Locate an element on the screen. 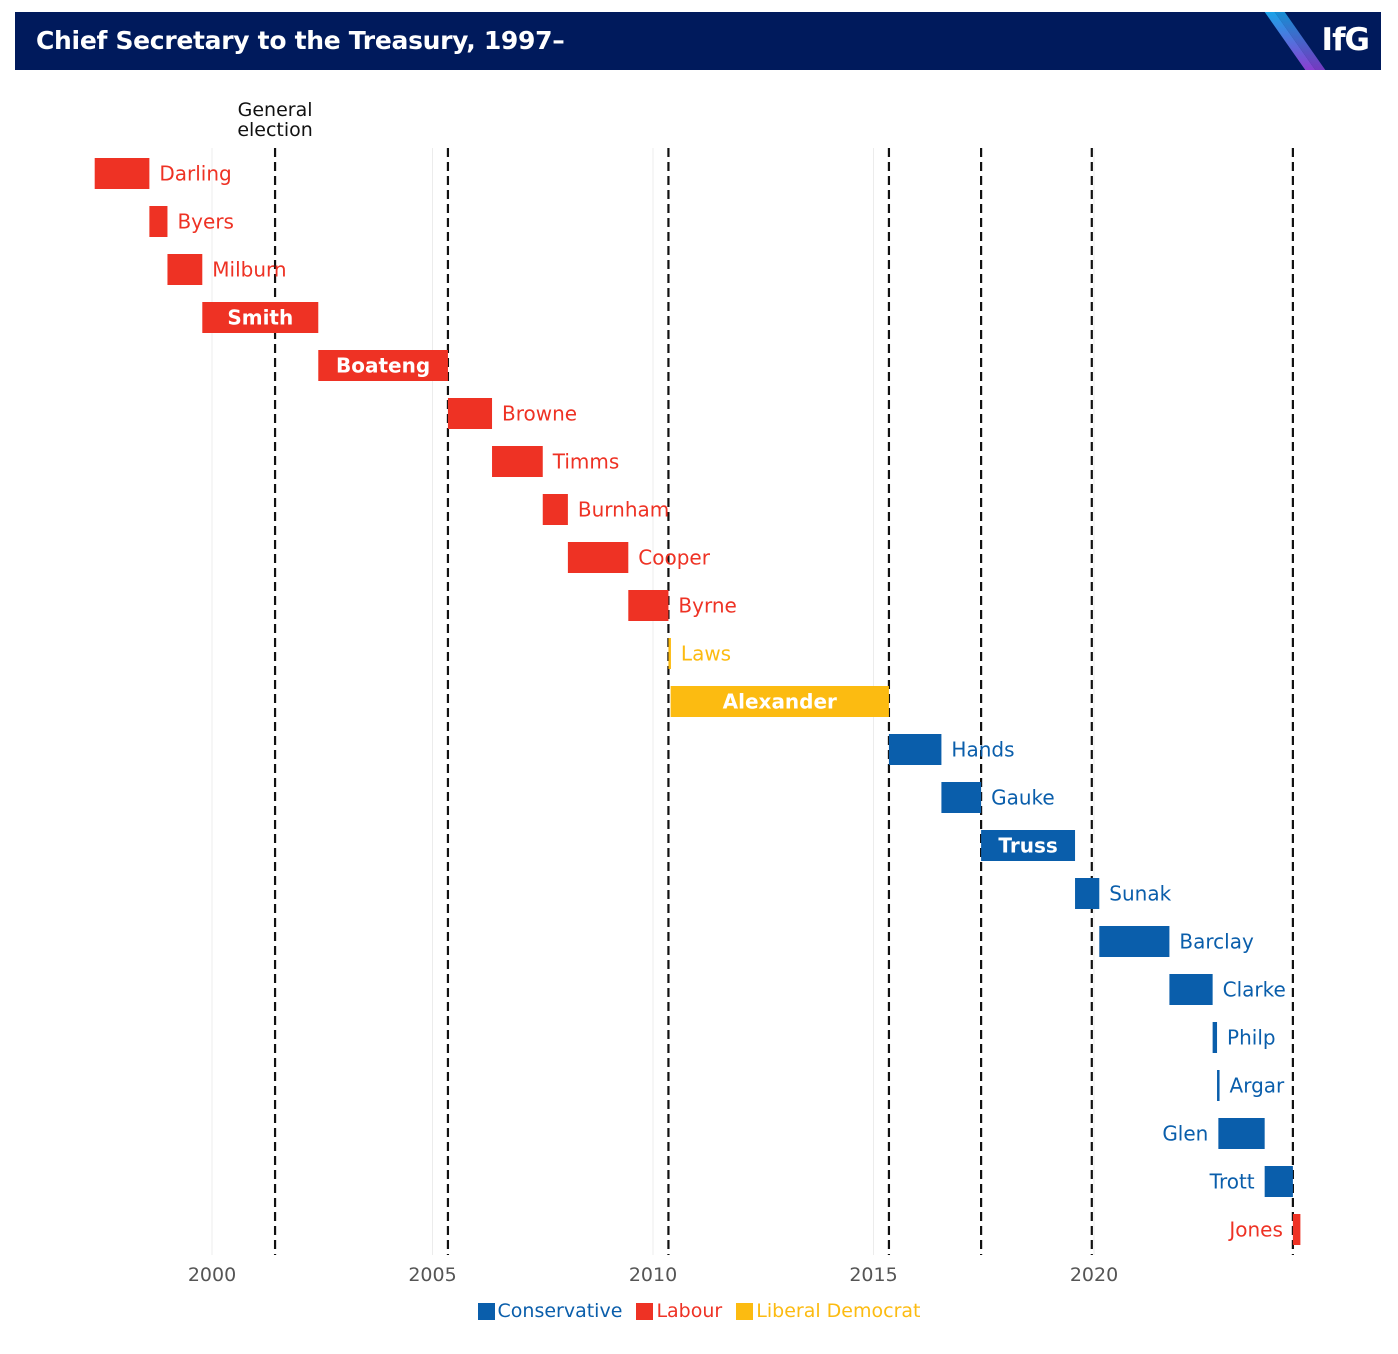 The image size is (1398, 1354). bar-milburn is located at coordinates (185, 269).